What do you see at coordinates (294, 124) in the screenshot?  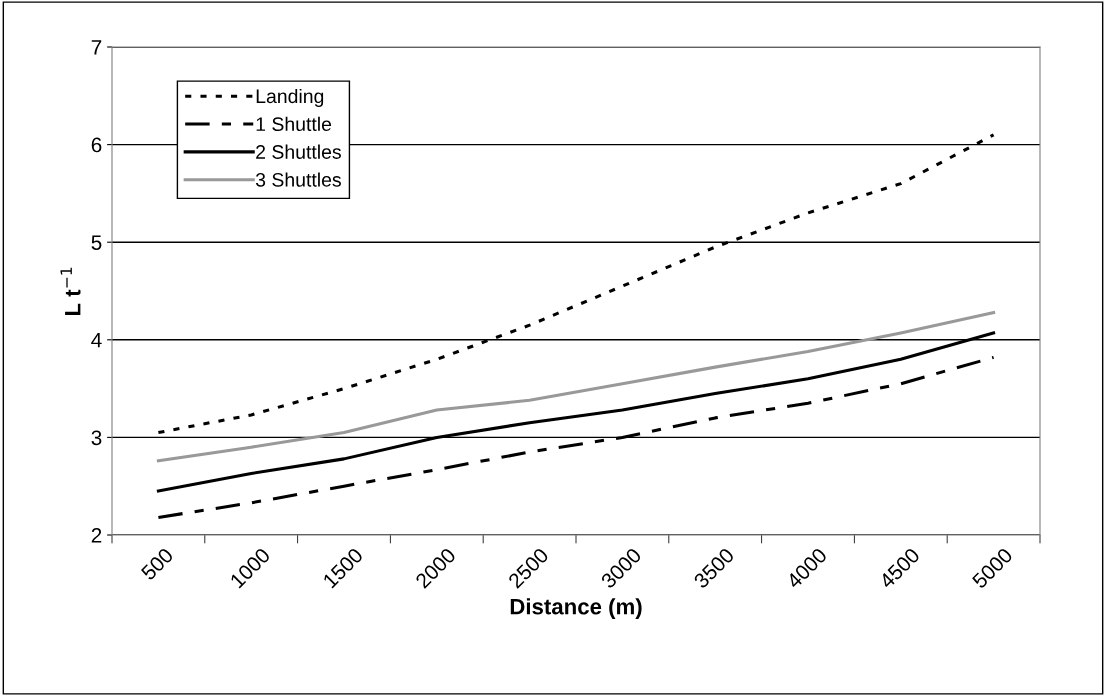 I see `legend-label: 1 Shuttle` at bounding box center [294, 124].